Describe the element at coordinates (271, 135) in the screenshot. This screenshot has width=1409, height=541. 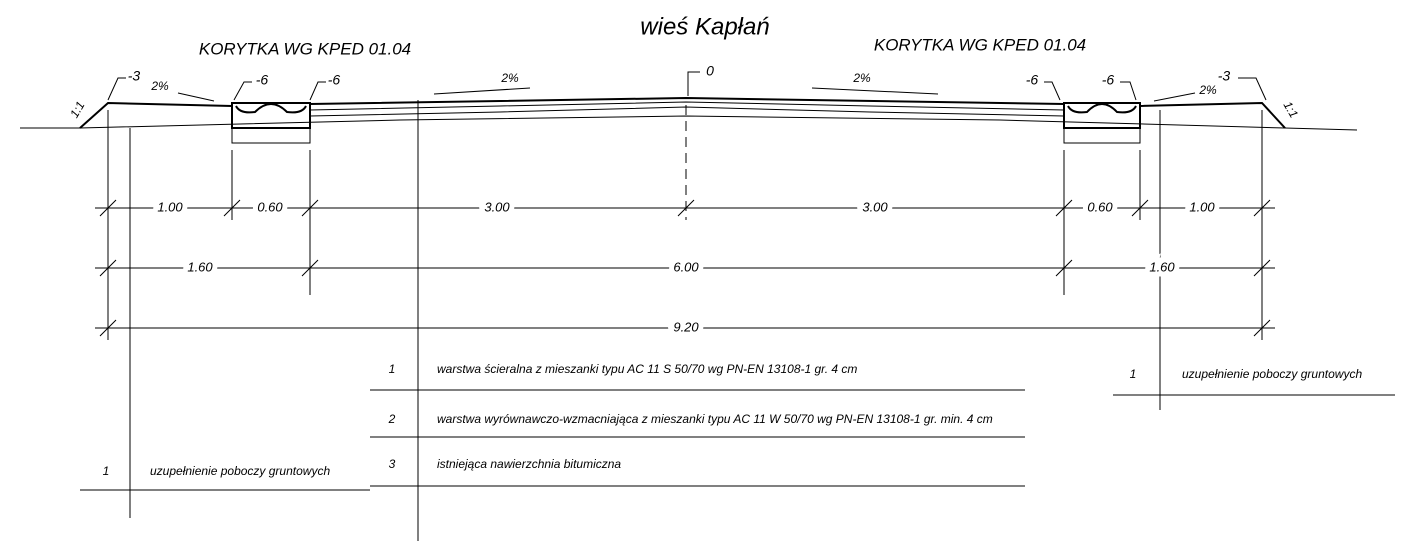
I see `gutter-left-base` at that location.